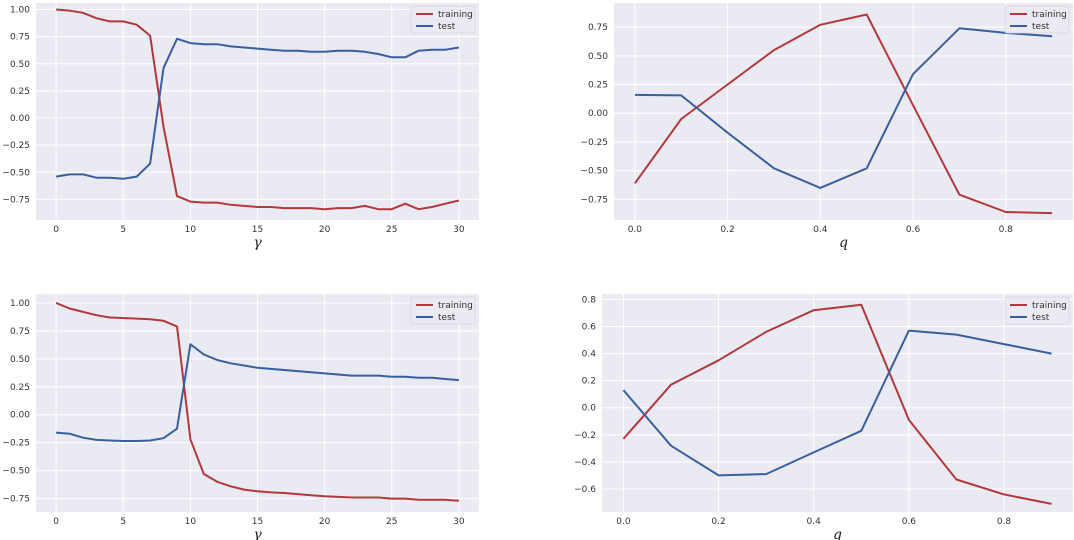 This screenshot has height=540, width=1074. What do you see at coordinates (589, 382) in the screenshot?
I see `y-tick-label: 0.2` at bounding box center [589, 382].